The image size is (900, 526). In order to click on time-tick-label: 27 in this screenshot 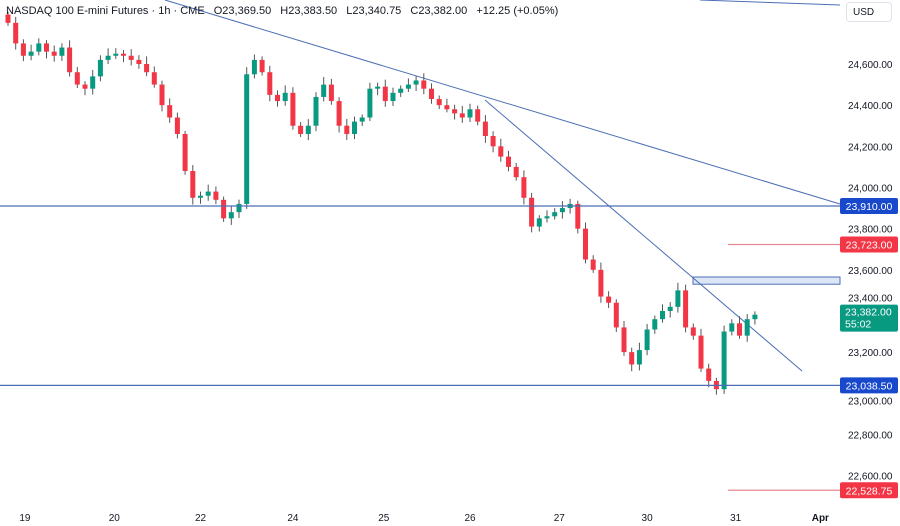, I will do `click(560, 518)`.